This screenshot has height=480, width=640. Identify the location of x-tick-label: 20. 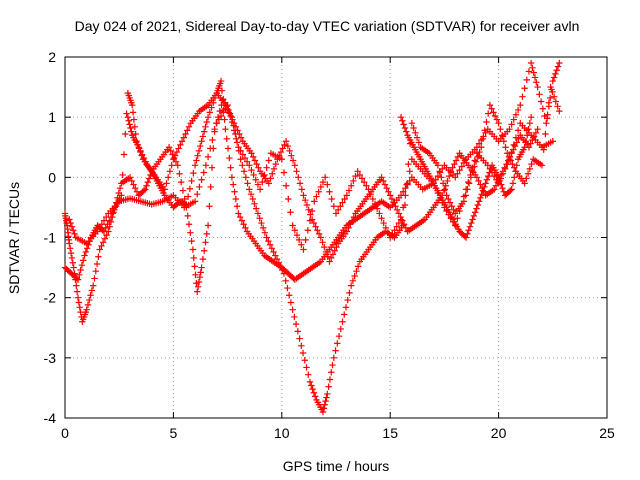
(499, 433).